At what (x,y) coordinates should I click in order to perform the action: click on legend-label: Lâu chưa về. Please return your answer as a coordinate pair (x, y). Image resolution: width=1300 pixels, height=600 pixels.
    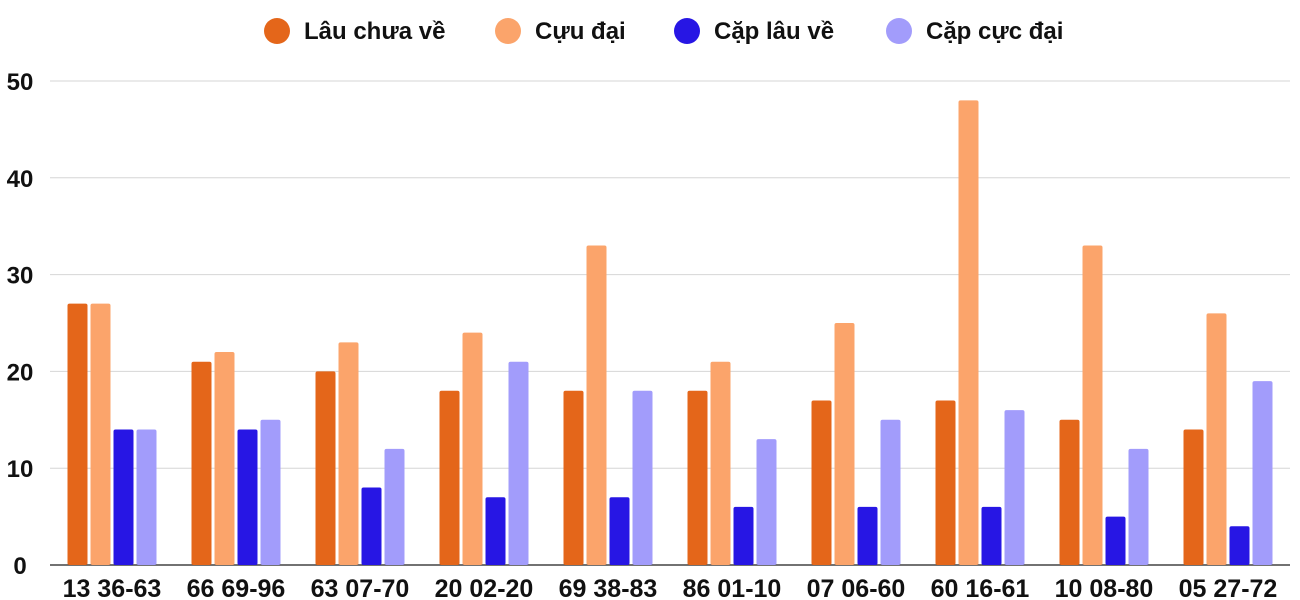
    Looking at the image, I should click on (374, 31).